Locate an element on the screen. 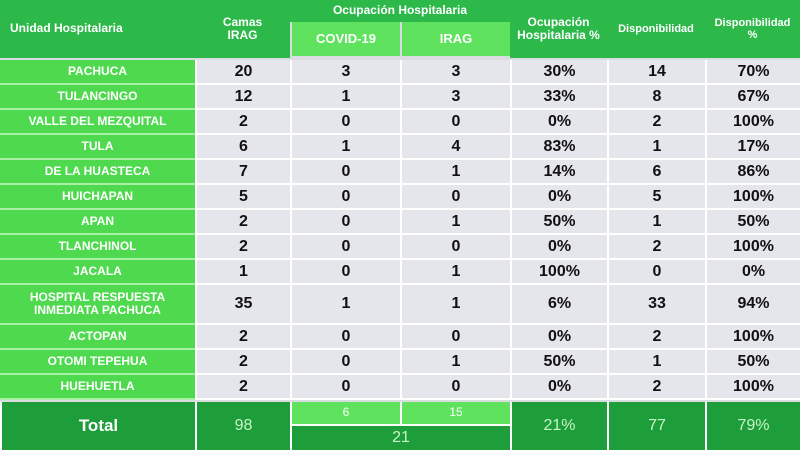  value-cell: 12 is located at coordinates (242, 97).